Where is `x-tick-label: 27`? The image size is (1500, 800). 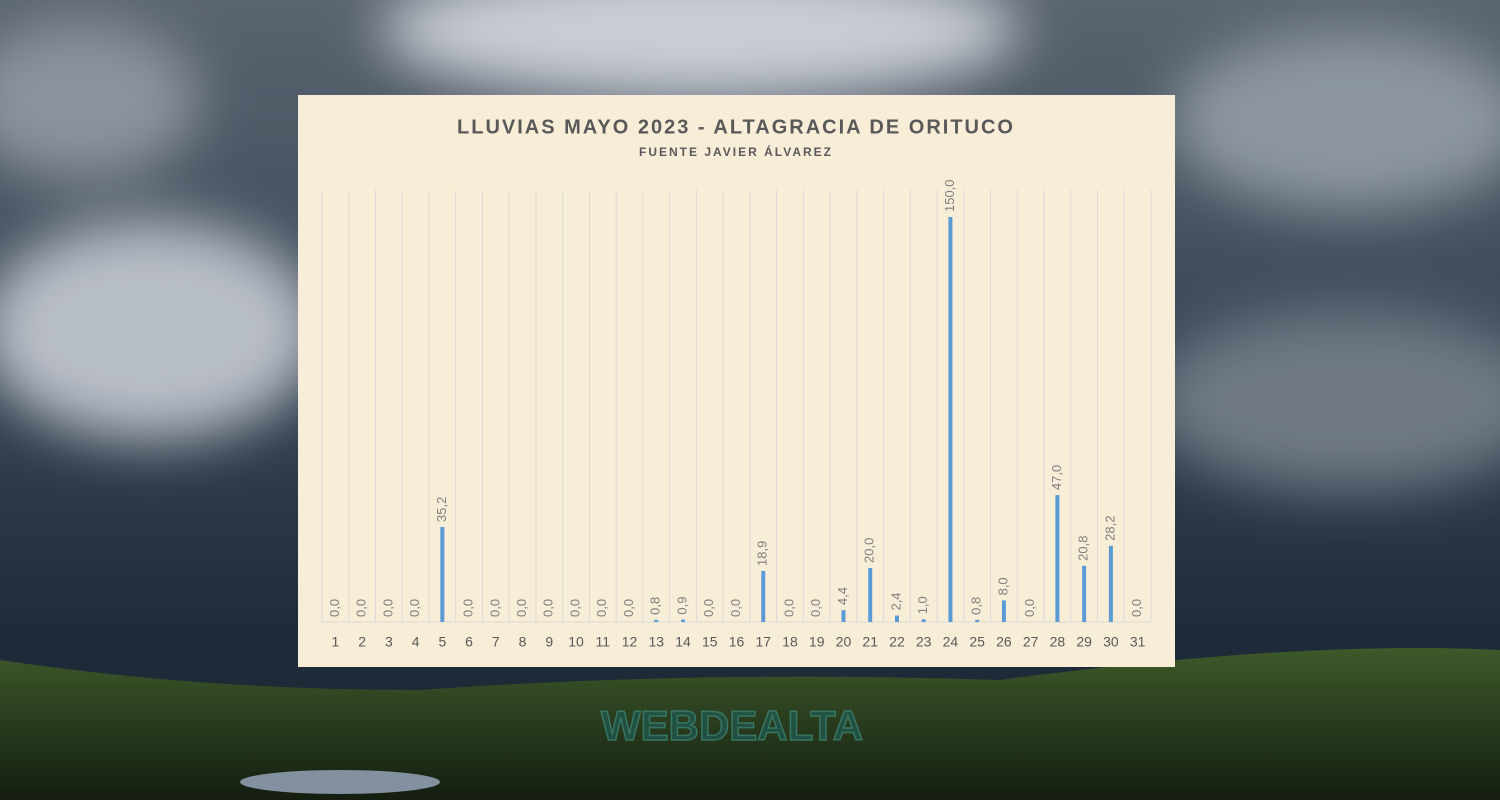
x-tick-label: 27 is located at coordinates (1031, 642).